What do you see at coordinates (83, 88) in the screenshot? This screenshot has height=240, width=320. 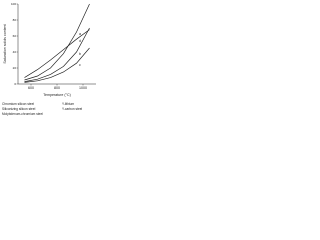 I see `x-tick-label: 1000` at bounding box center [83, 88].